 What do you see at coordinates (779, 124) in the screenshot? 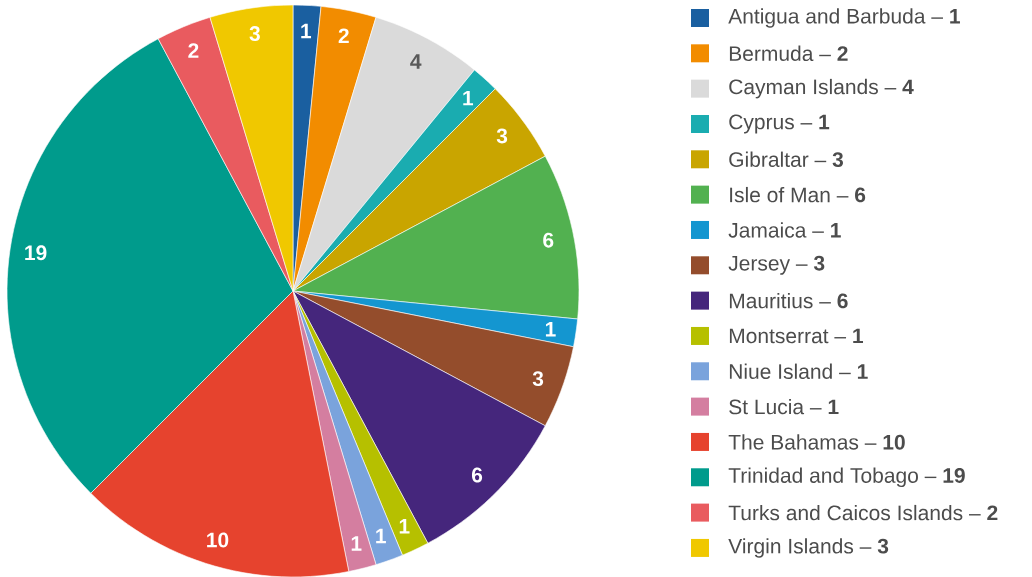
I see `legend-label: Cyprus – 1` at bounding box center [779, 124].